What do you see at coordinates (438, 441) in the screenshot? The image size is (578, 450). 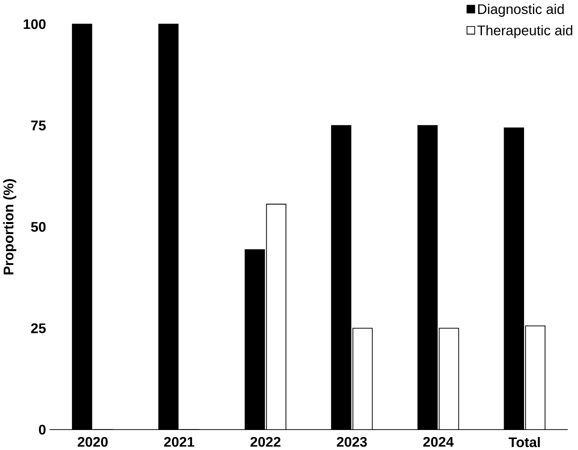 I see `x-tick-label: 2024` at bounding box center [438, 441].